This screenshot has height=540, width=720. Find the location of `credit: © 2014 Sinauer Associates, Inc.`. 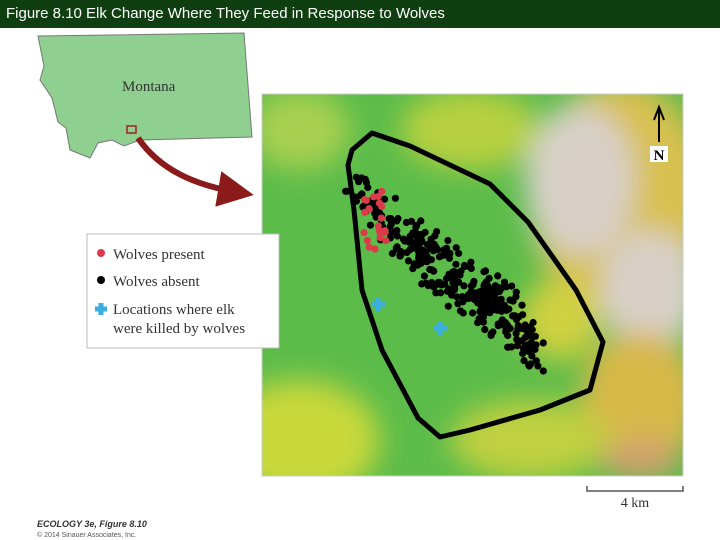

credit: © 2014 Sinauer Associates, Inc. is located at coordinates (86, 535).